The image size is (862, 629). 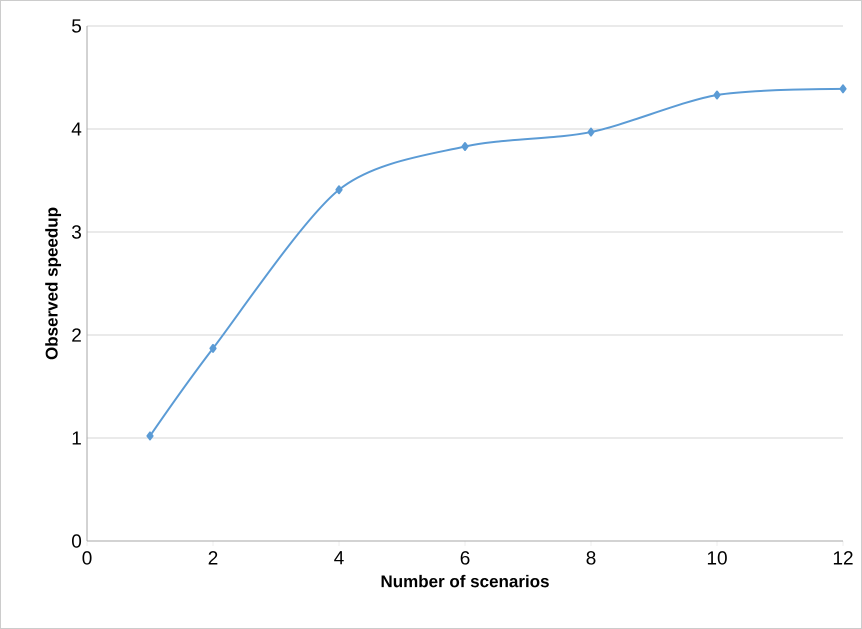 What do you see at coordinates (77, 541) in the screenshot?
I see `y-tick-label: 0` at bounding box center [77, 541].